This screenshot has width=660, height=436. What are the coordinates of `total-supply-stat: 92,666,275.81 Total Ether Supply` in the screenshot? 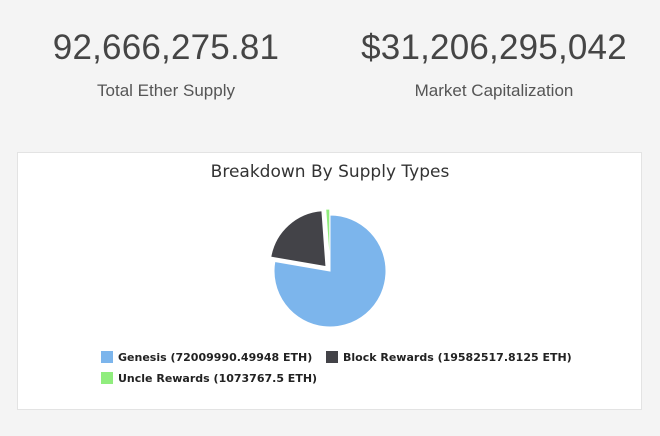 It's located at (166, 64).